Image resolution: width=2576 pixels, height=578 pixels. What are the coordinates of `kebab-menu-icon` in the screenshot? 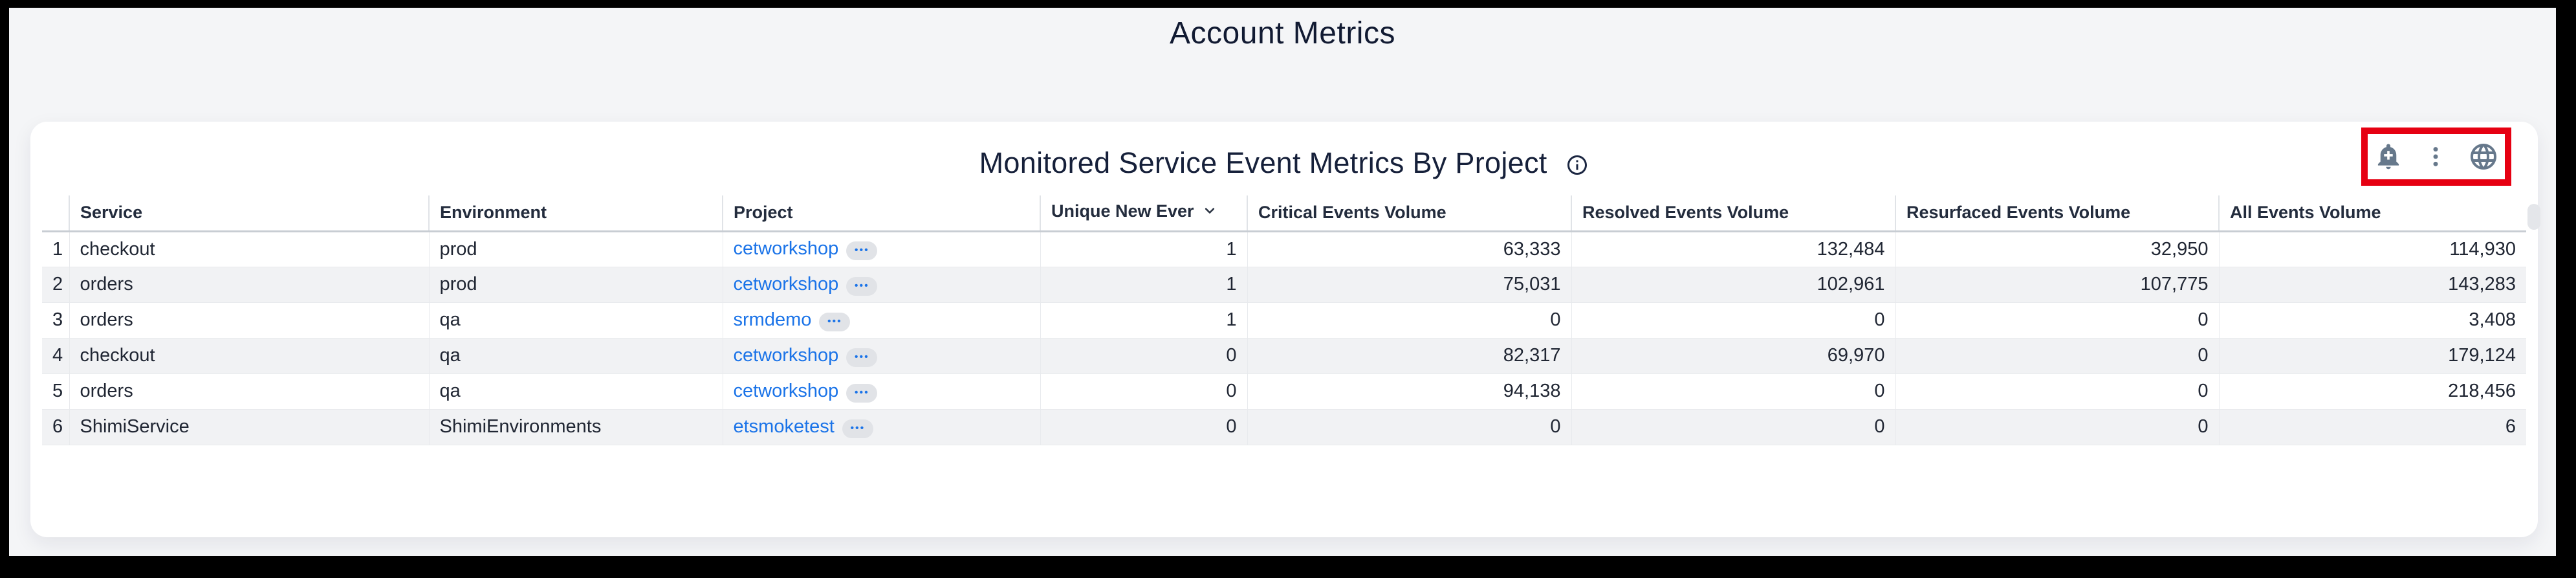 It's located at (2436, 157).